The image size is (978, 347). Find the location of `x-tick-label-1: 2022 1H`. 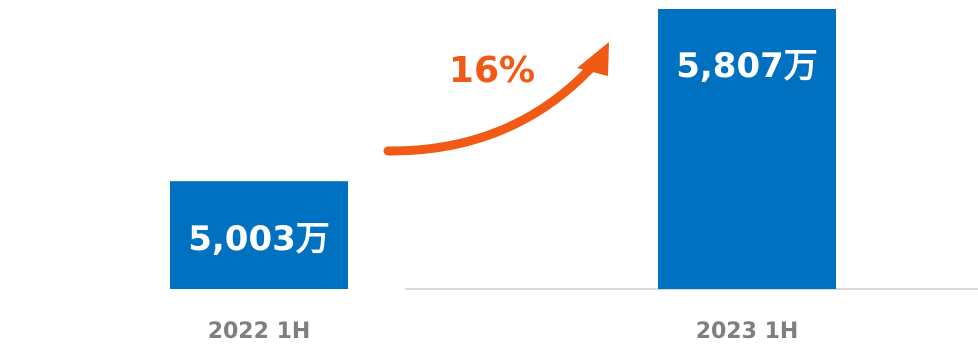

x-tick-label-1: 2022 1H is located at coordinates (259, 331).